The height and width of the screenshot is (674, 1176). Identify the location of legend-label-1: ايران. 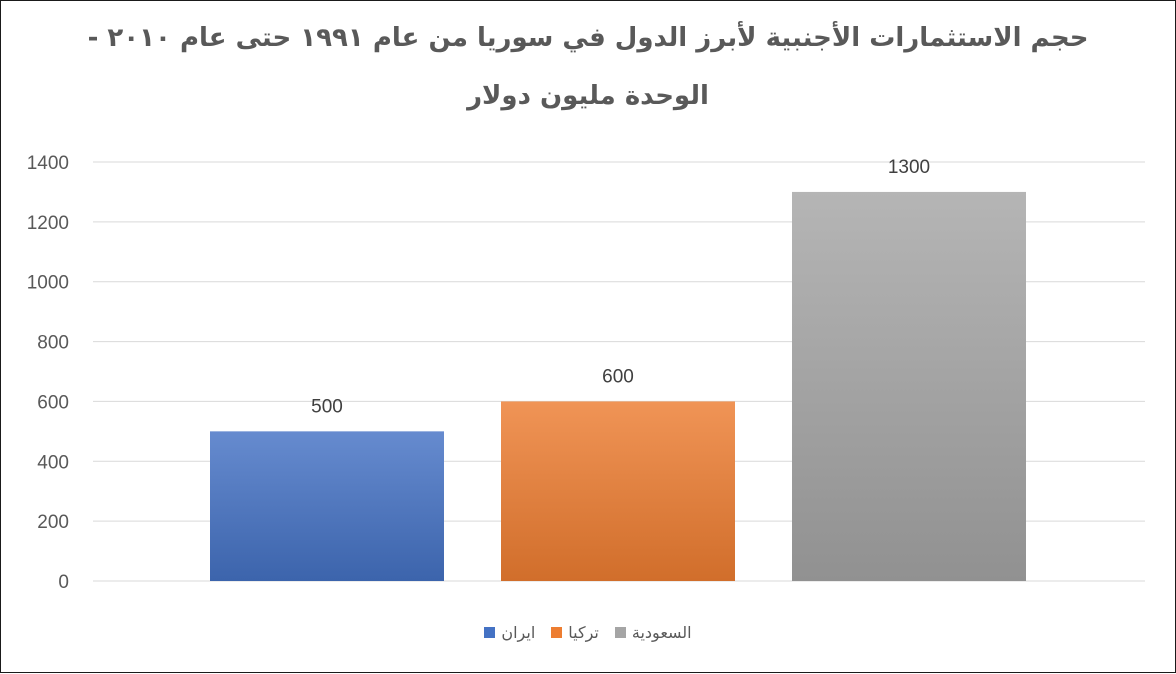
(518, 632).